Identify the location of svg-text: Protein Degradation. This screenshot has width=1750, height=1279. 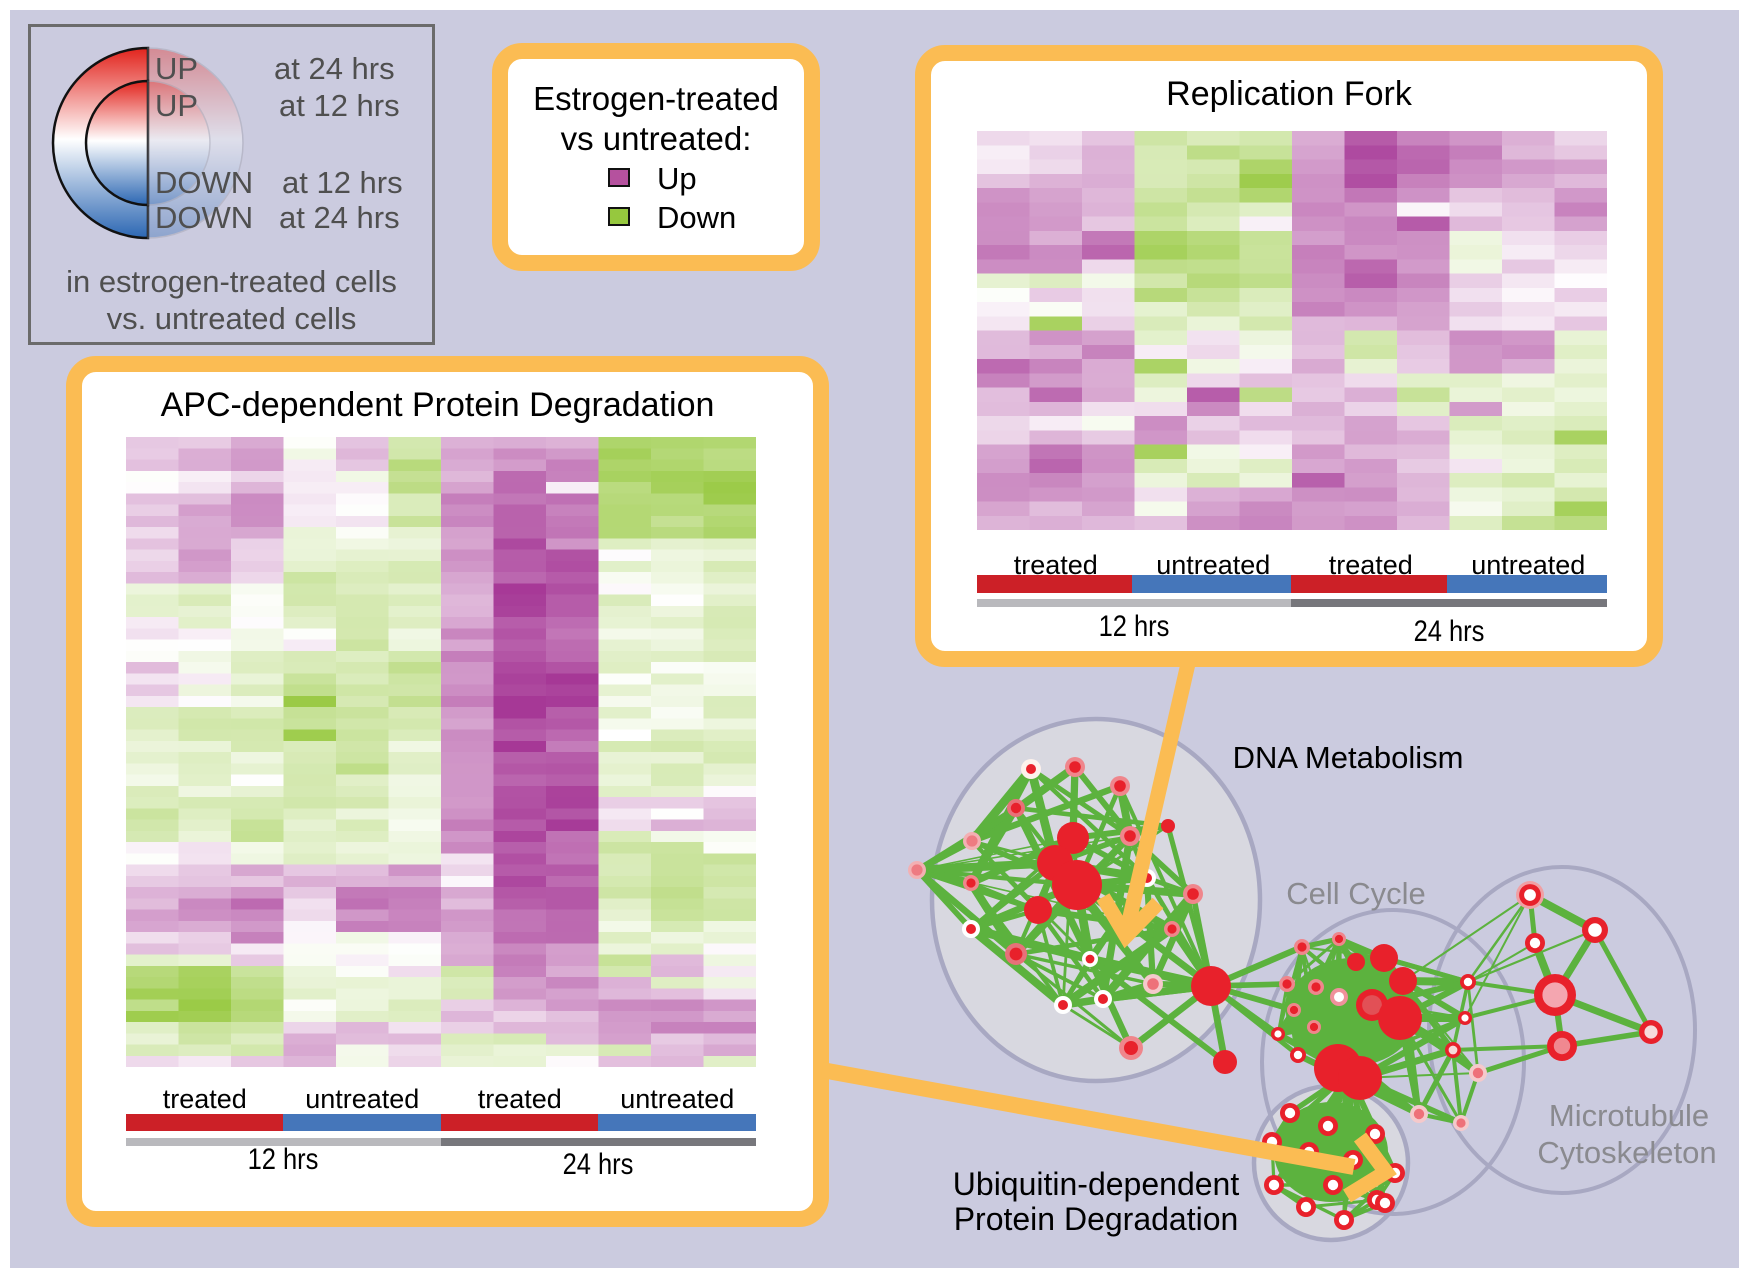
(1096, 1219).